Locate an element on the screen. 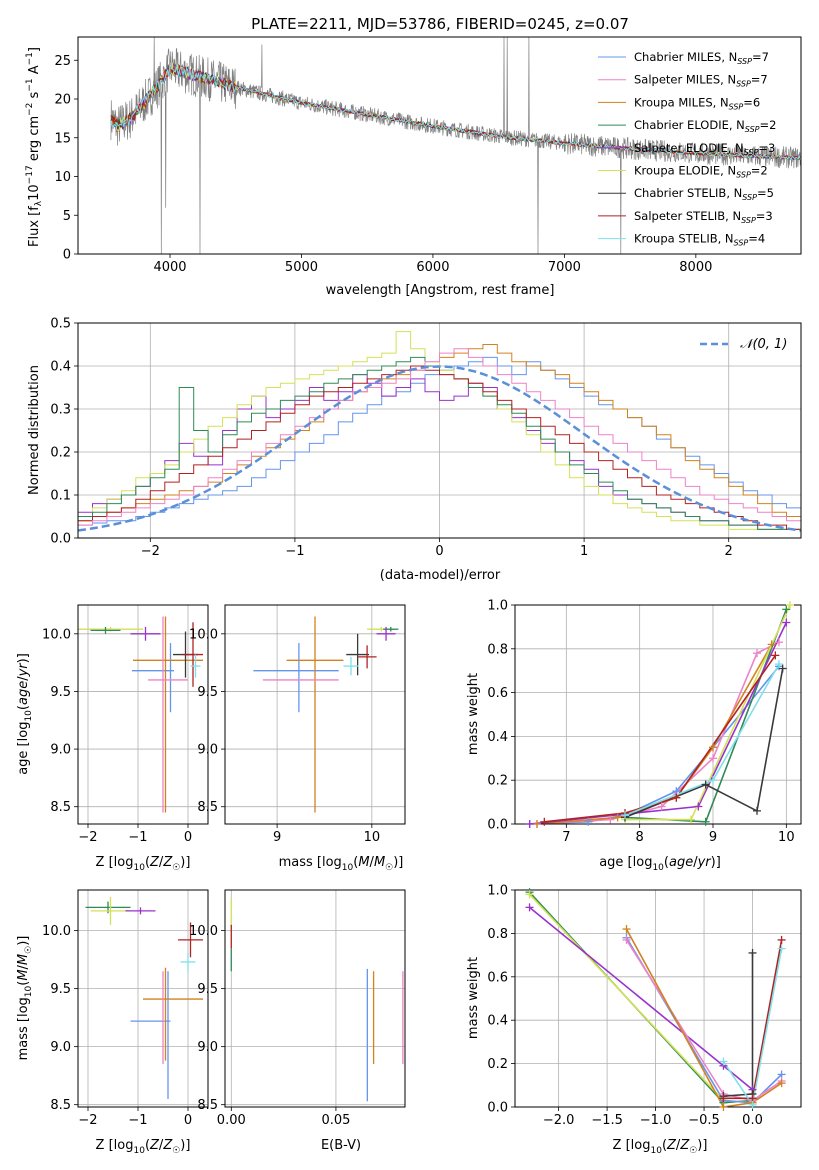 The image size is (819, 1170). grid-lines is located at coordinates (315, 998).